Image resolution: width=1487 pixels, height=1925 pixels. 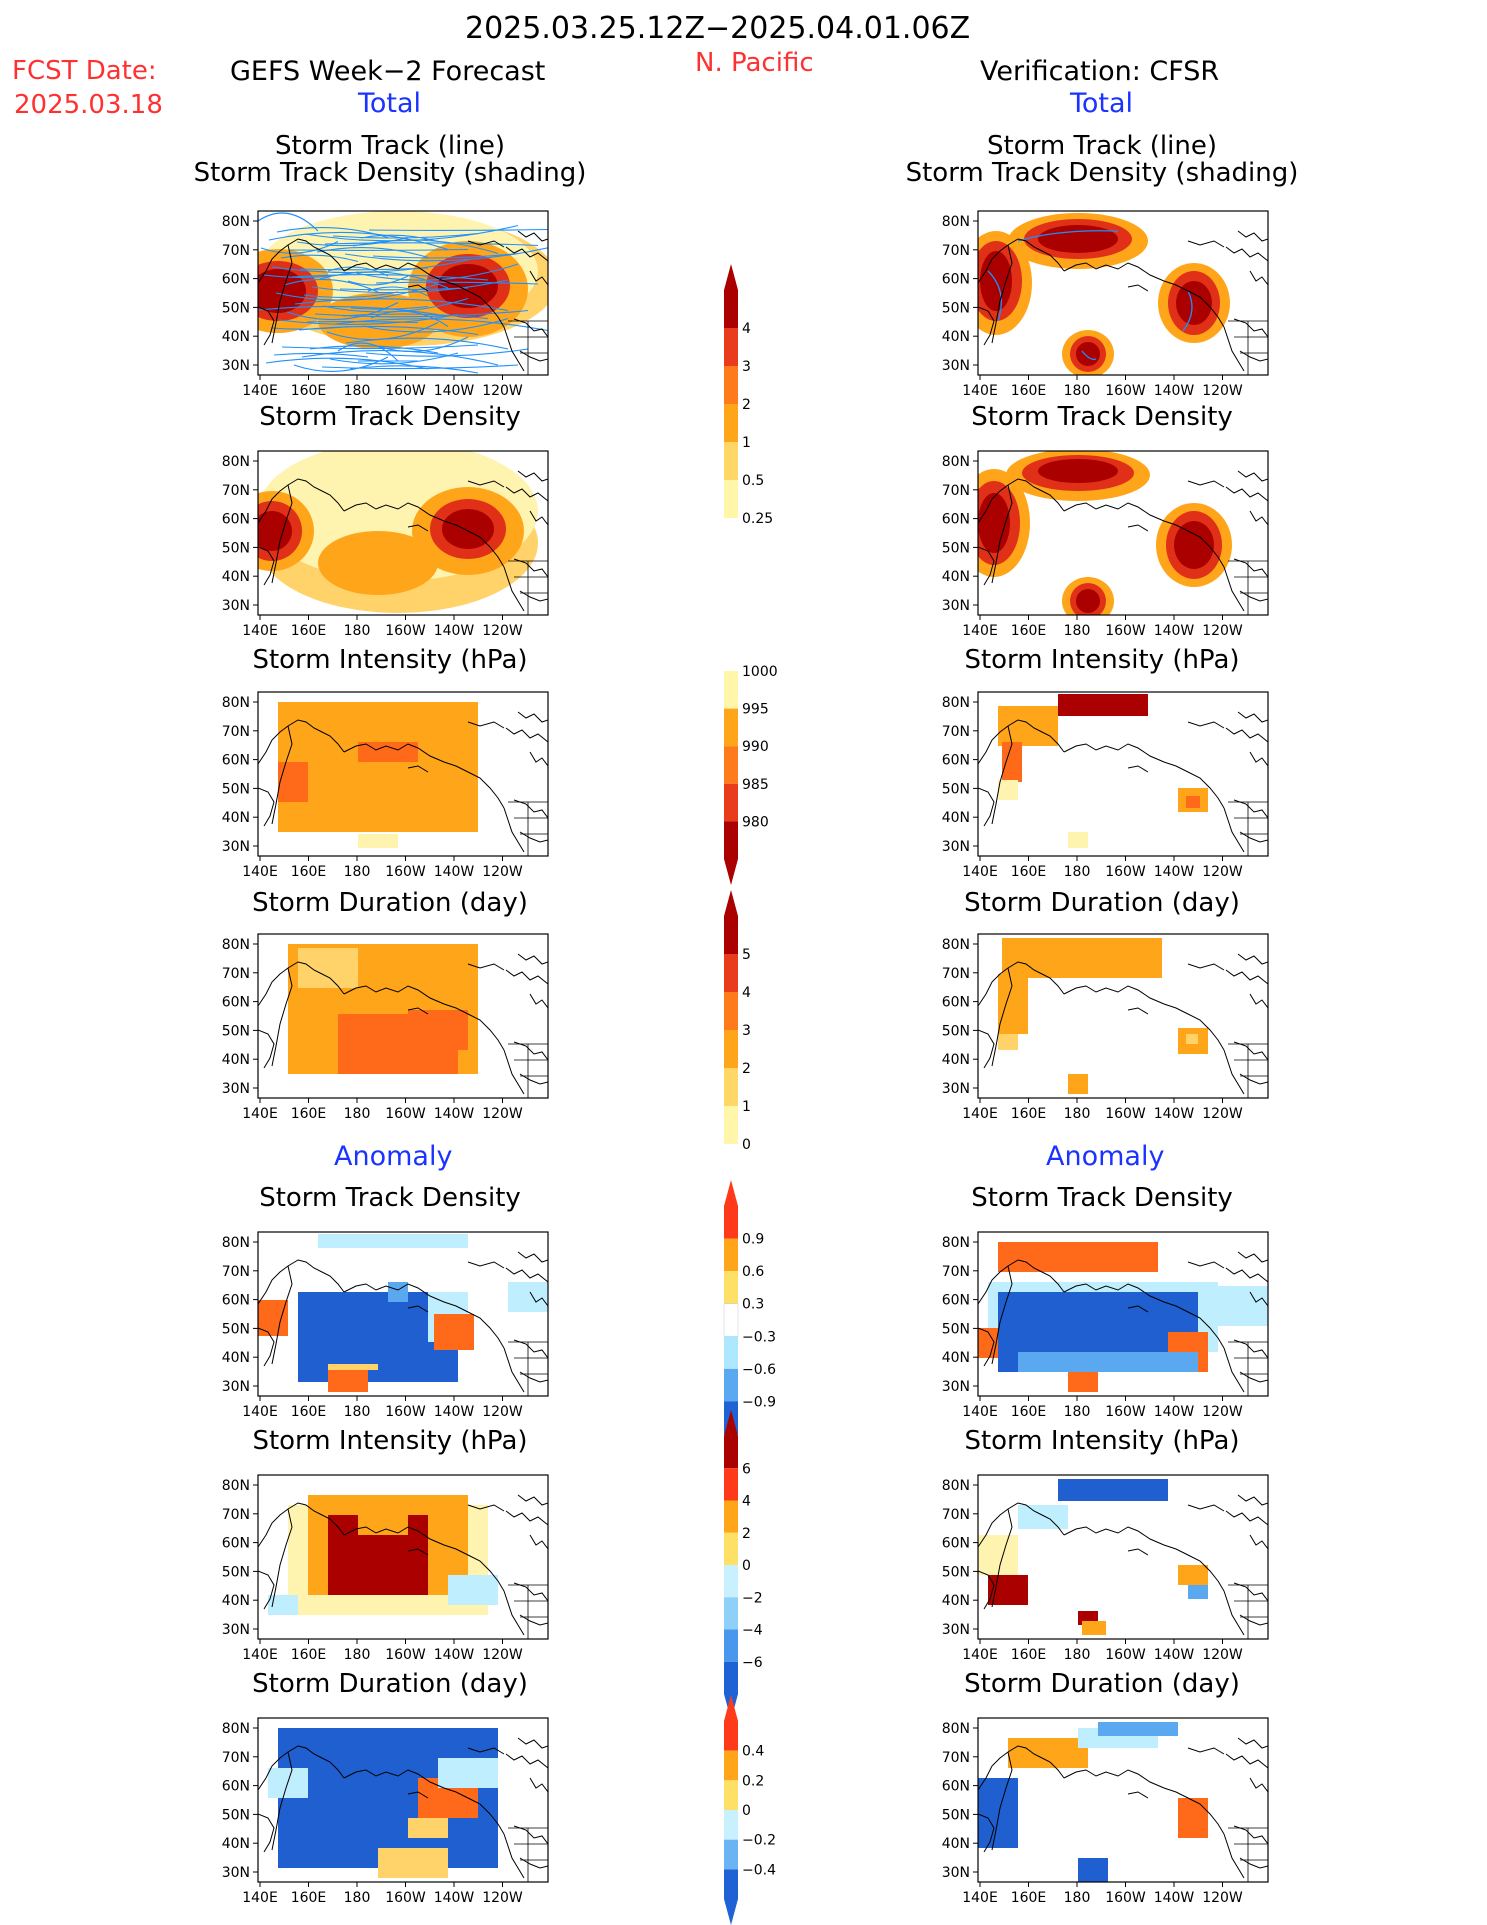 I want to click on date-range-title: 2025.03.25.12Z−2025.04.01.06Z, so click(x=718, y=28).